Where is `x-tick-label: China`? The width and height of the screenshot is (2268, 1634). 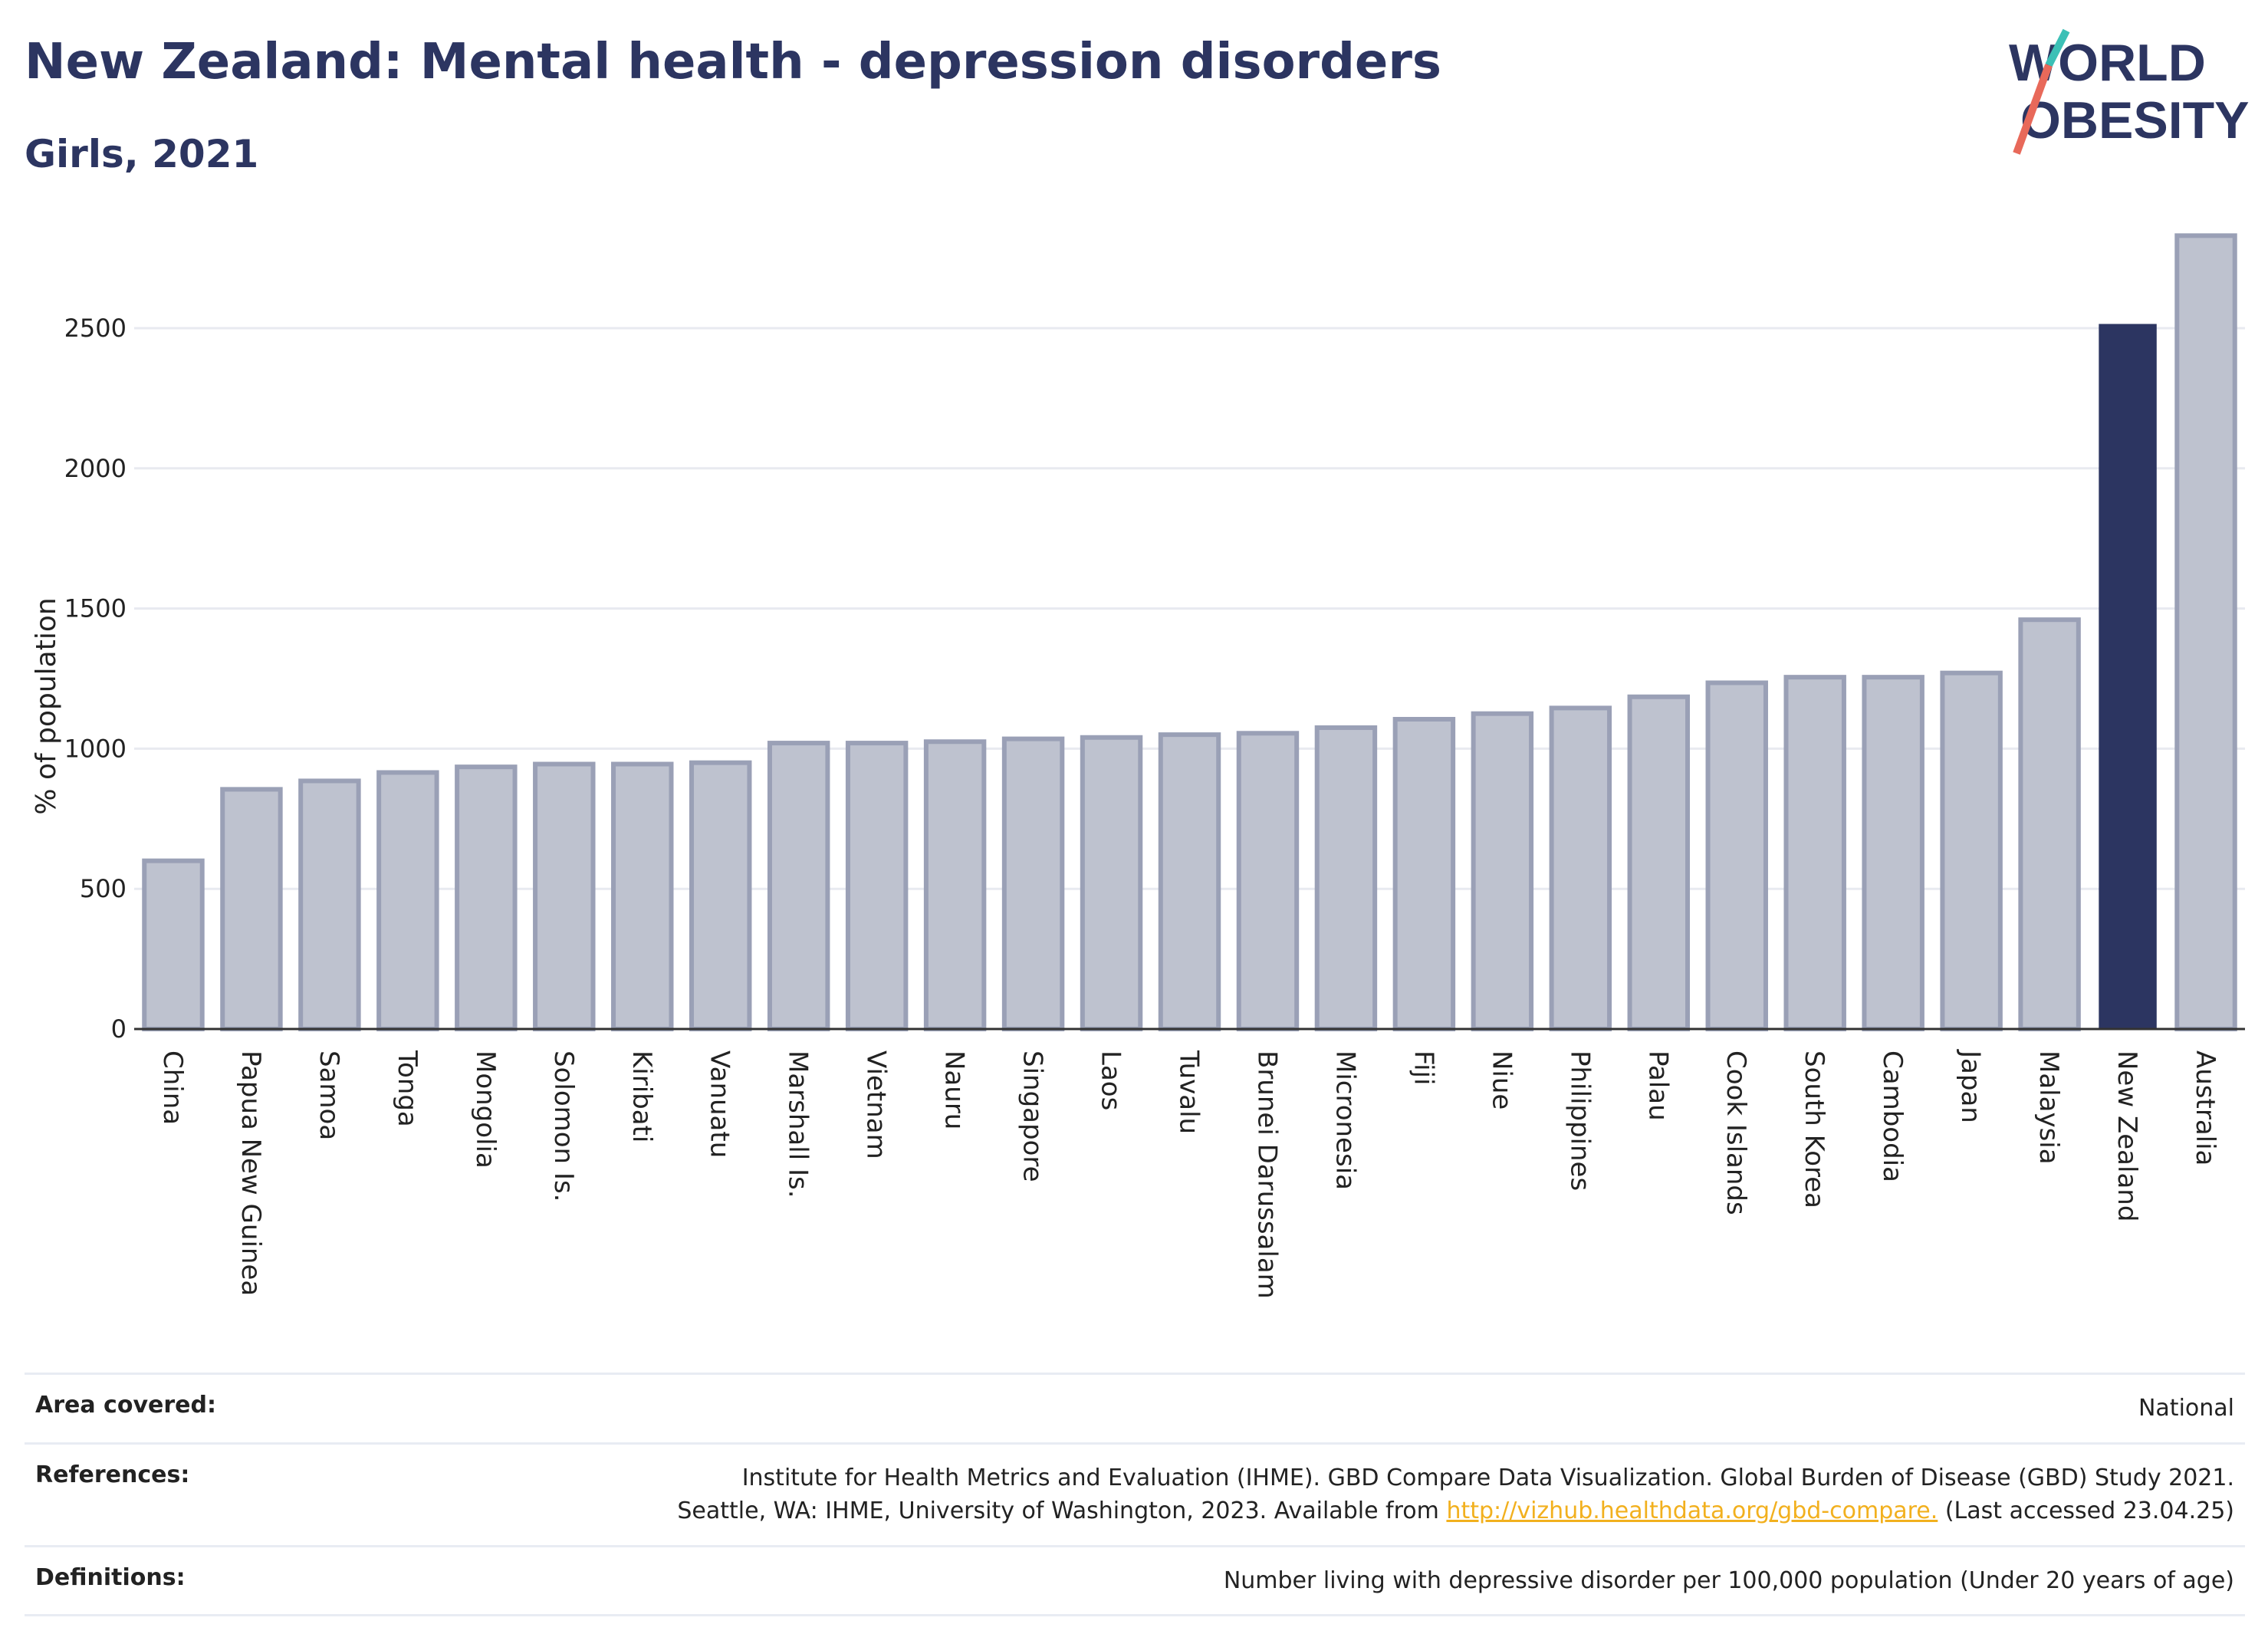
x-tick-label: China is located at coordinates (172, 1088).